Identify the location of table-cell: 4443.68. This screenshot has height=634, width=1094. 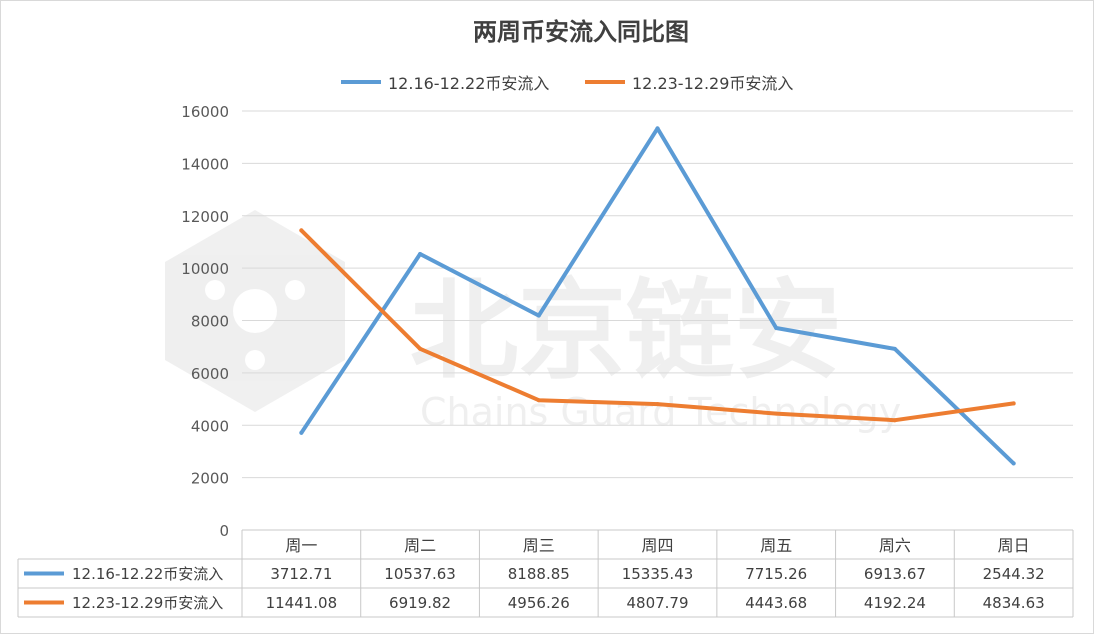
(776, 603).